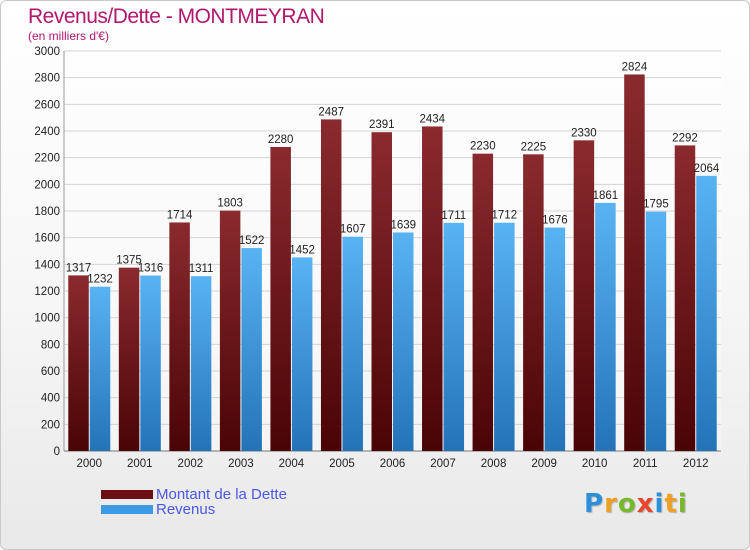 Image resolution: width=750 pixels, height=550 pixels. What do you see at coordinates (47, 239) in the screenshot?
I see `y-tick-label: 1600` at bounding box center [47, 239].